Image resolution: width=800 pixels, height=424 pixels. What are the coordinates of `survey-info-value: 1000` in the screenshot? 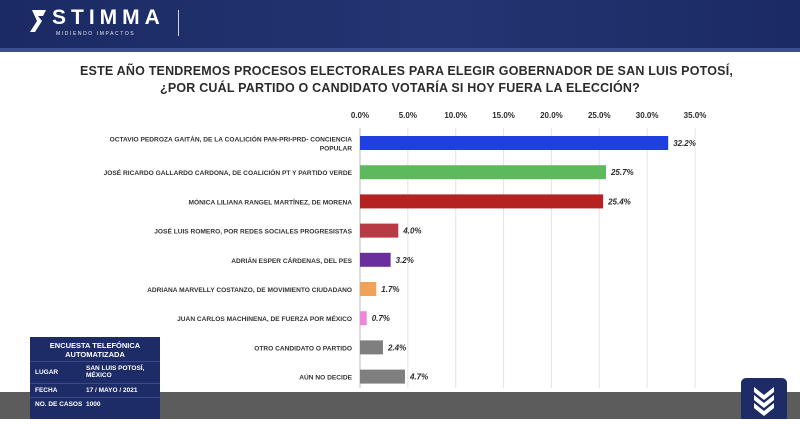 It's located at (93, 404).